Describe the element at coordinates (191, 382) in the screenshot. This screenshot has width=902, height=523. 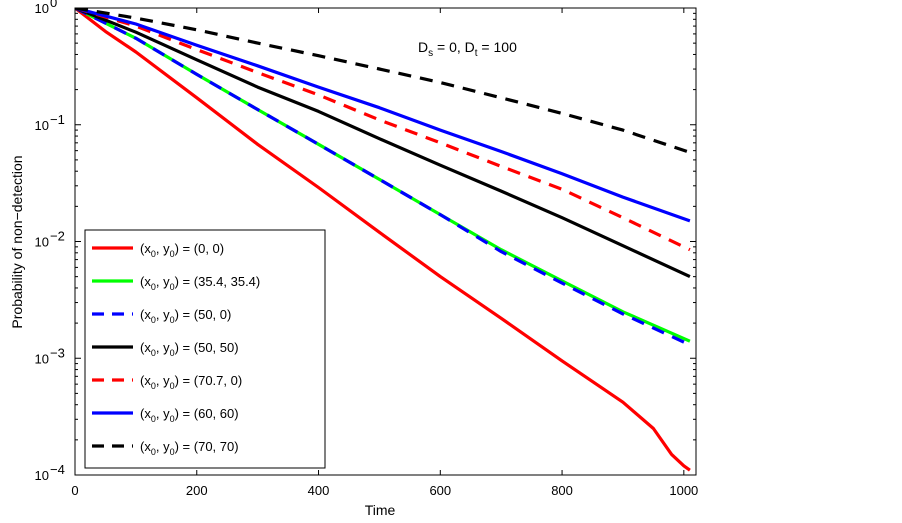
I see `legend-label-5: (x0, y0) = (70.7, 0)` at that location.